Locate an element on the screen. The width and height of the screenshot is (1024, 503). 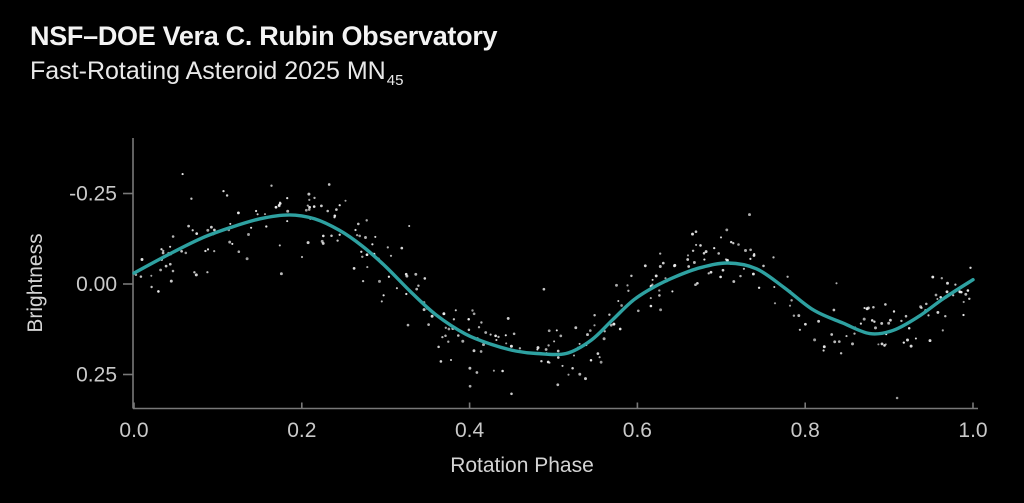
x-tick-label: 0.4 is located at coordinates (470, 430).